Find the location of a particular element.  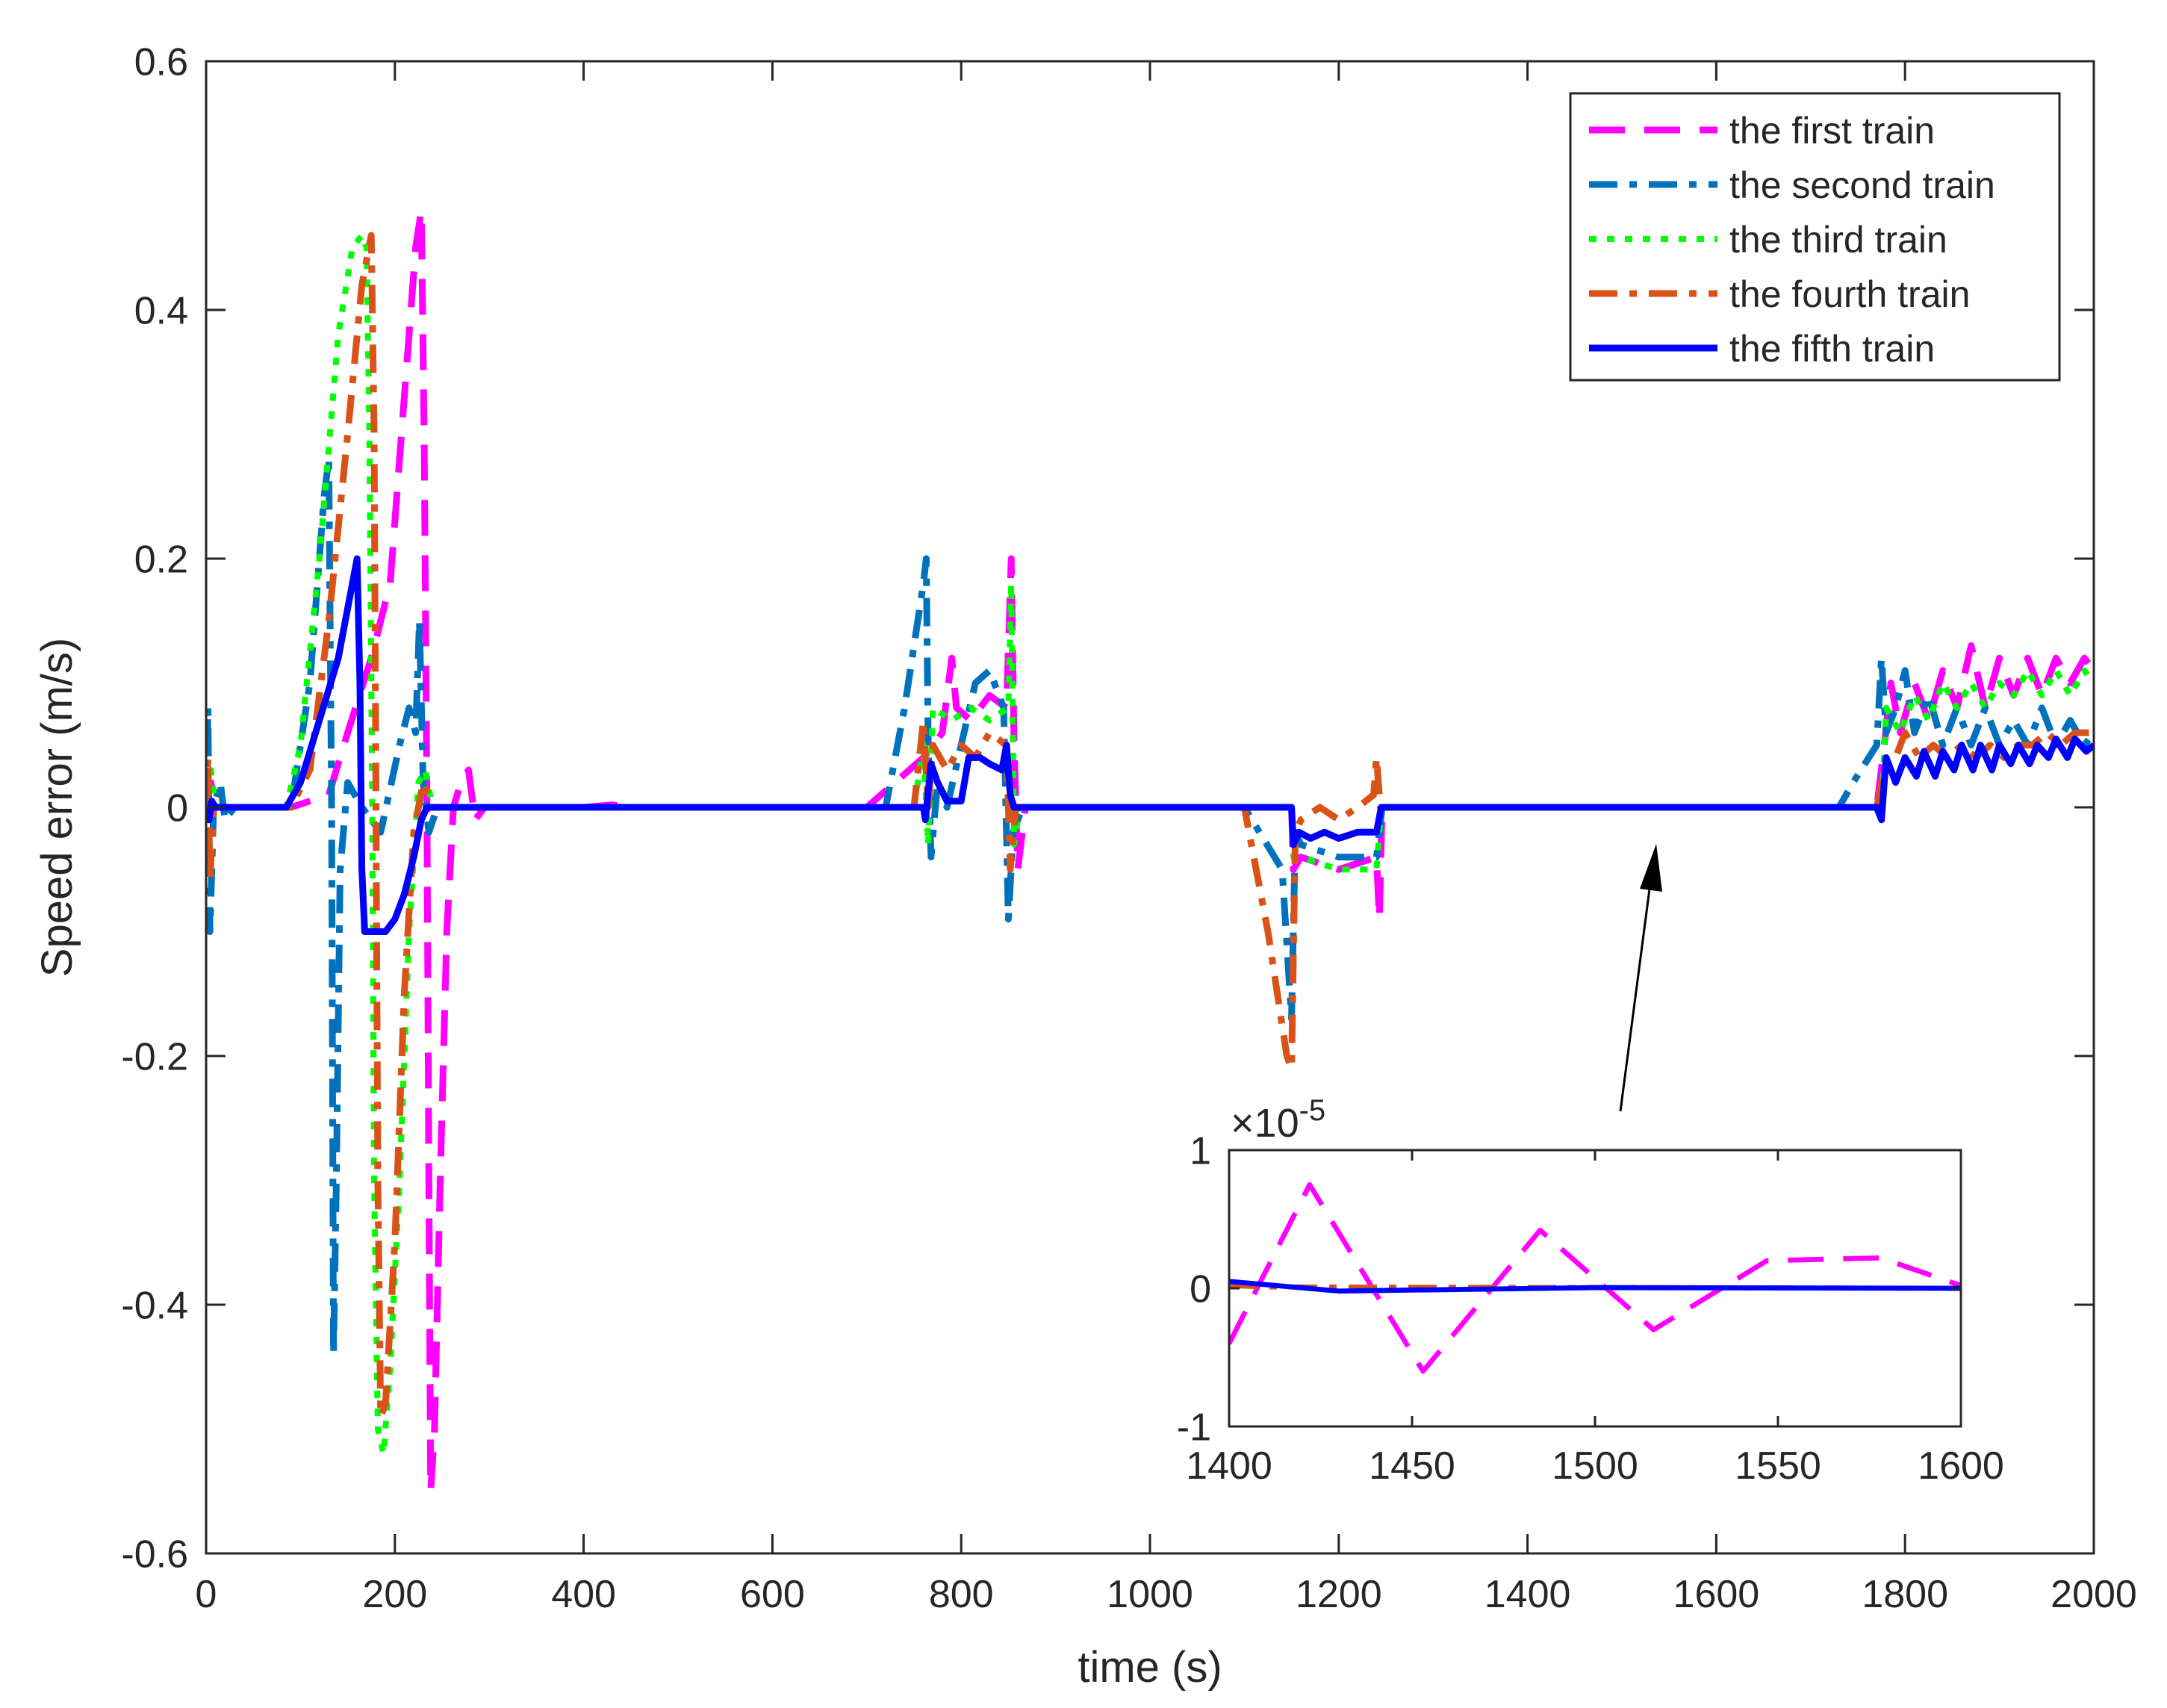

main-x-tick-label: 0 is located at coordinates (206, 1594).